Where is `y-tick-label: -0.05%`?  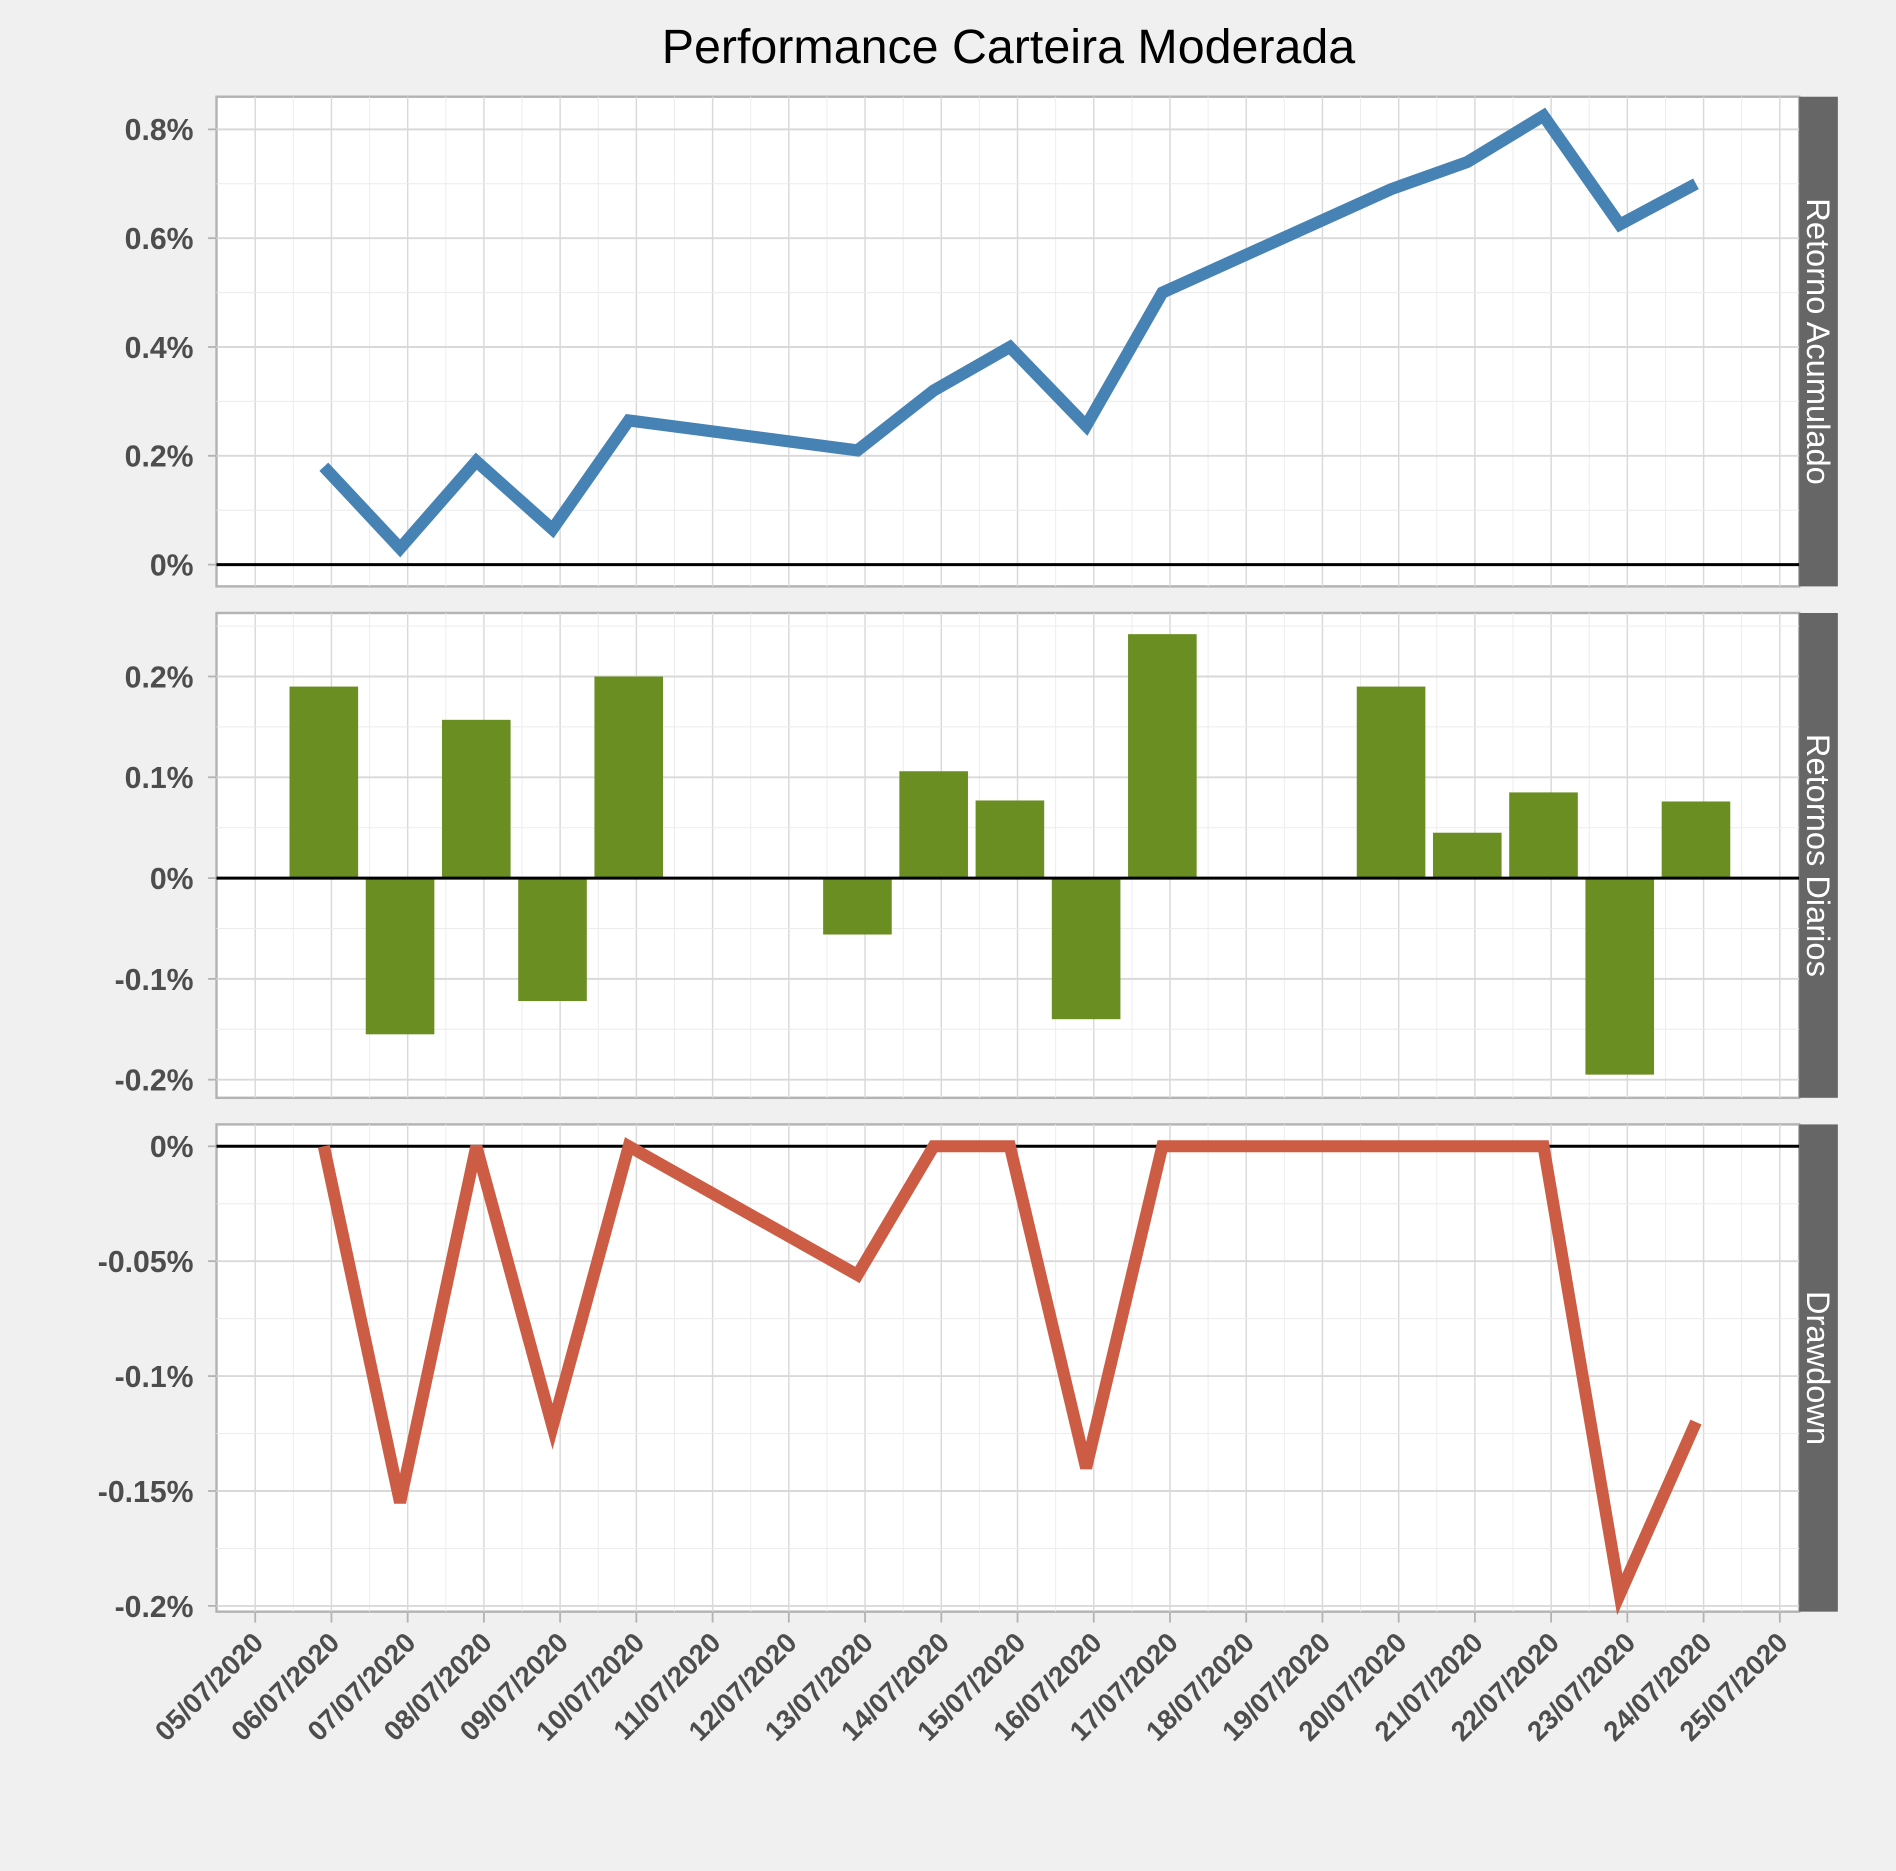 y-tick-label: -0.05% is located at coordinates (146, 1262).